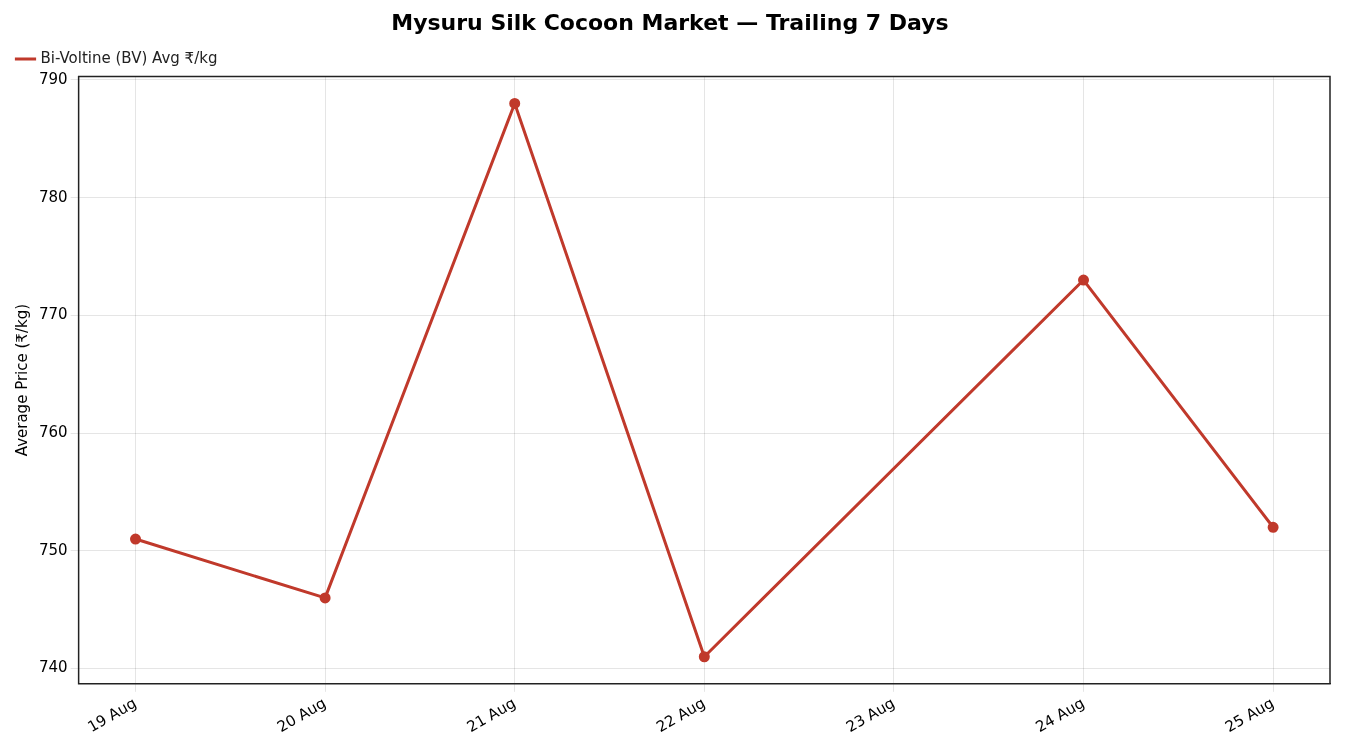 The width and height of the screenshot is (1350, 750). What do you see at coordinates (53, 667) in the screenshot?
I see `y-tick-label: 740` at bounding box center [53, 667].